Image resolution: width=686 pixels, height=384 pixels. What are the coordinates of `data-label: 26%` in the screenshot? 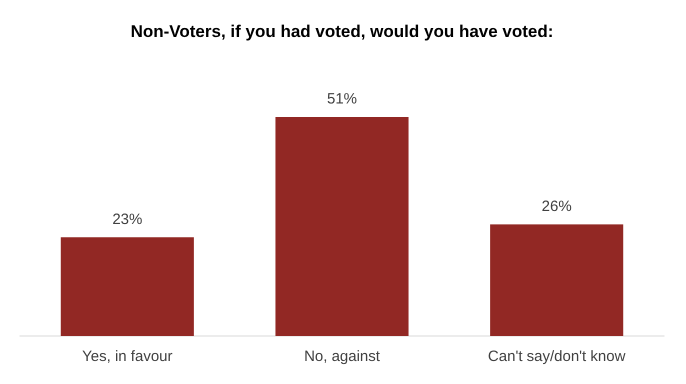 It's located at (557, 207).